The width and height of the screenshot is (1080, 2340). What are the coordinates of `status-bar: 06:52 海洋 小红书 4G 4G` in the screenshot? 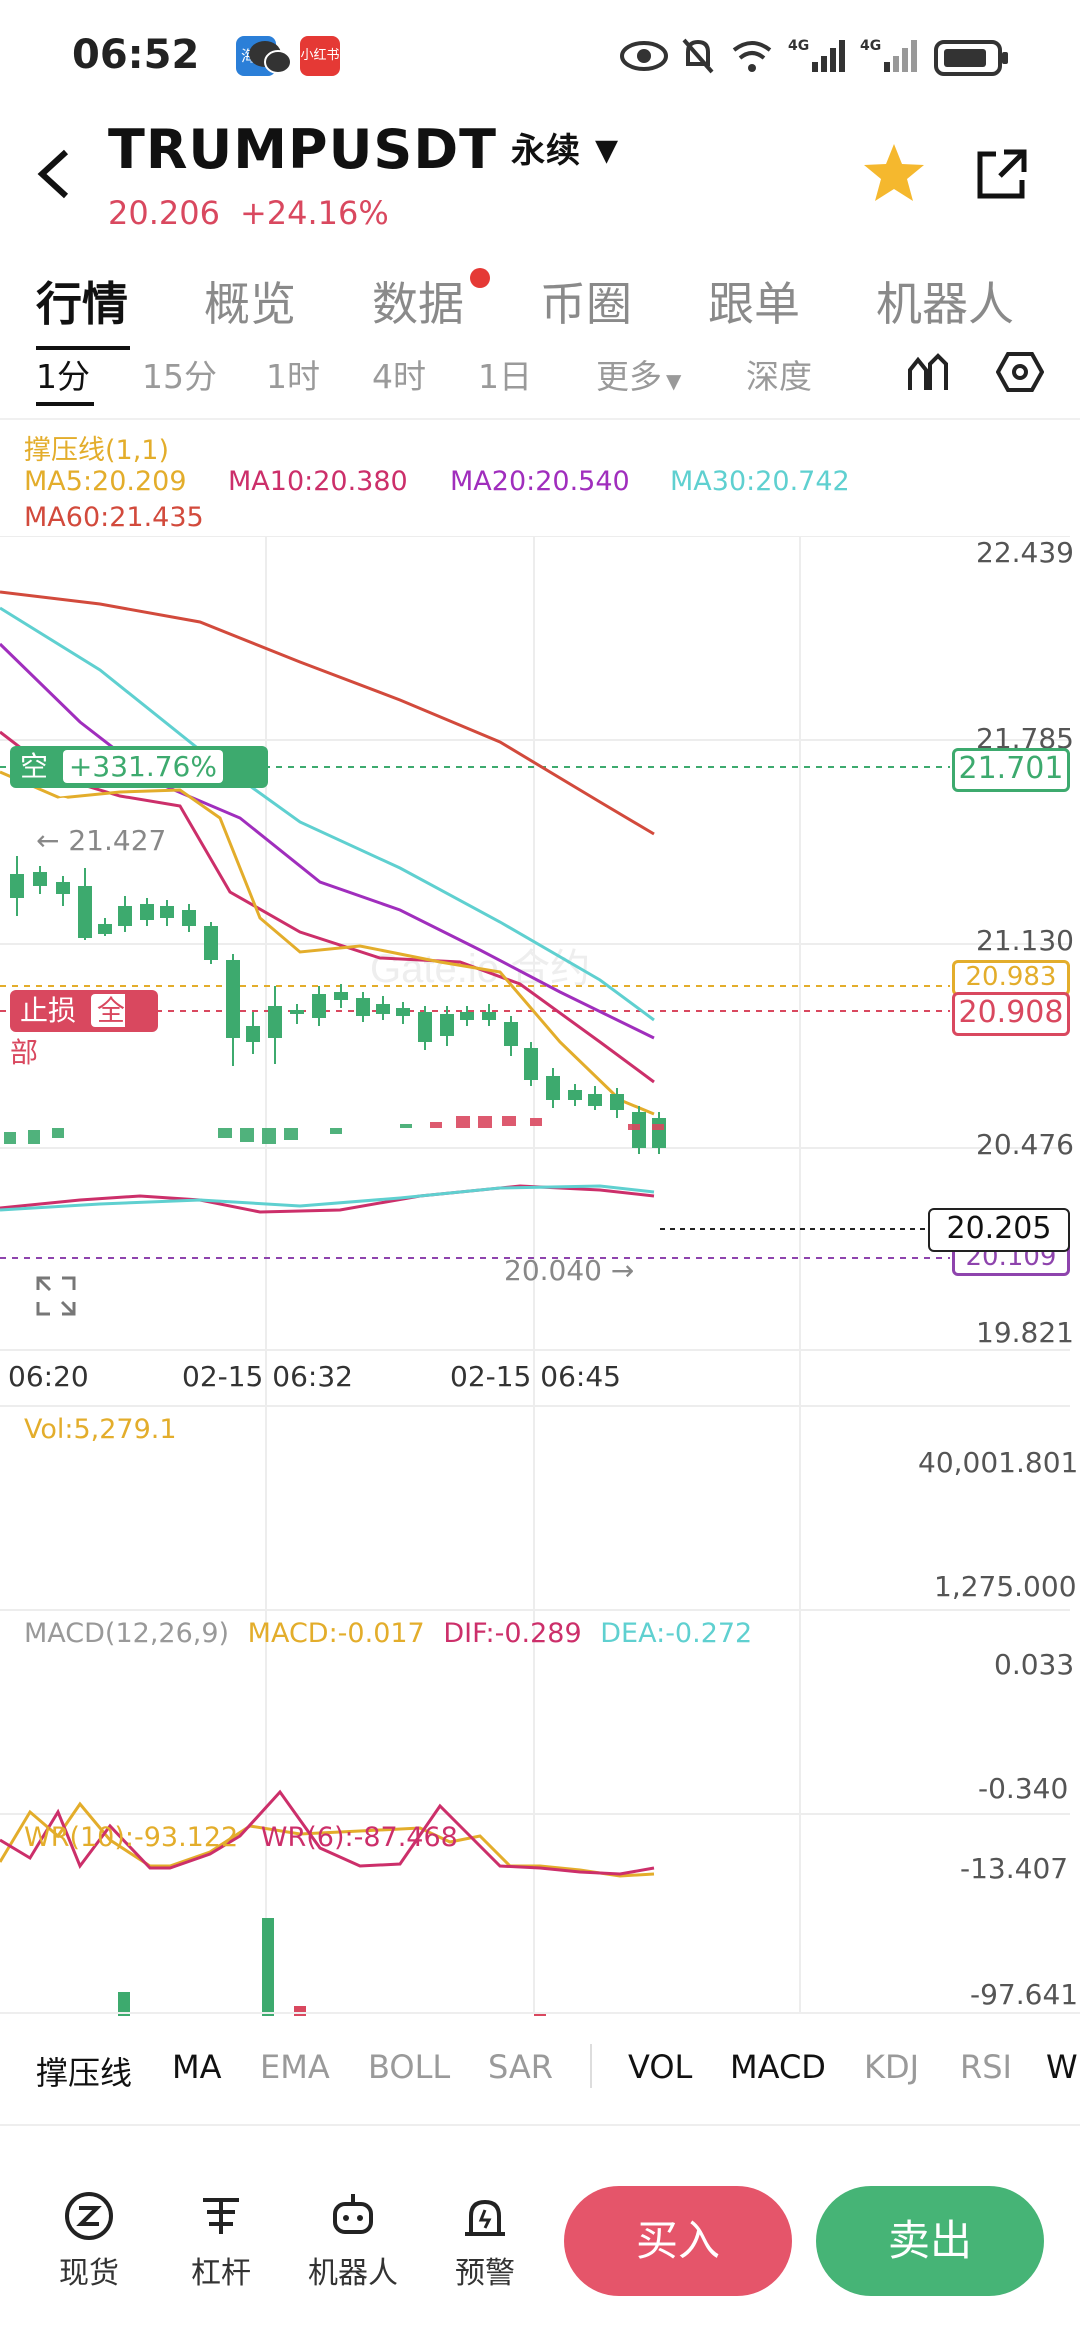 It's located at (540, 60).